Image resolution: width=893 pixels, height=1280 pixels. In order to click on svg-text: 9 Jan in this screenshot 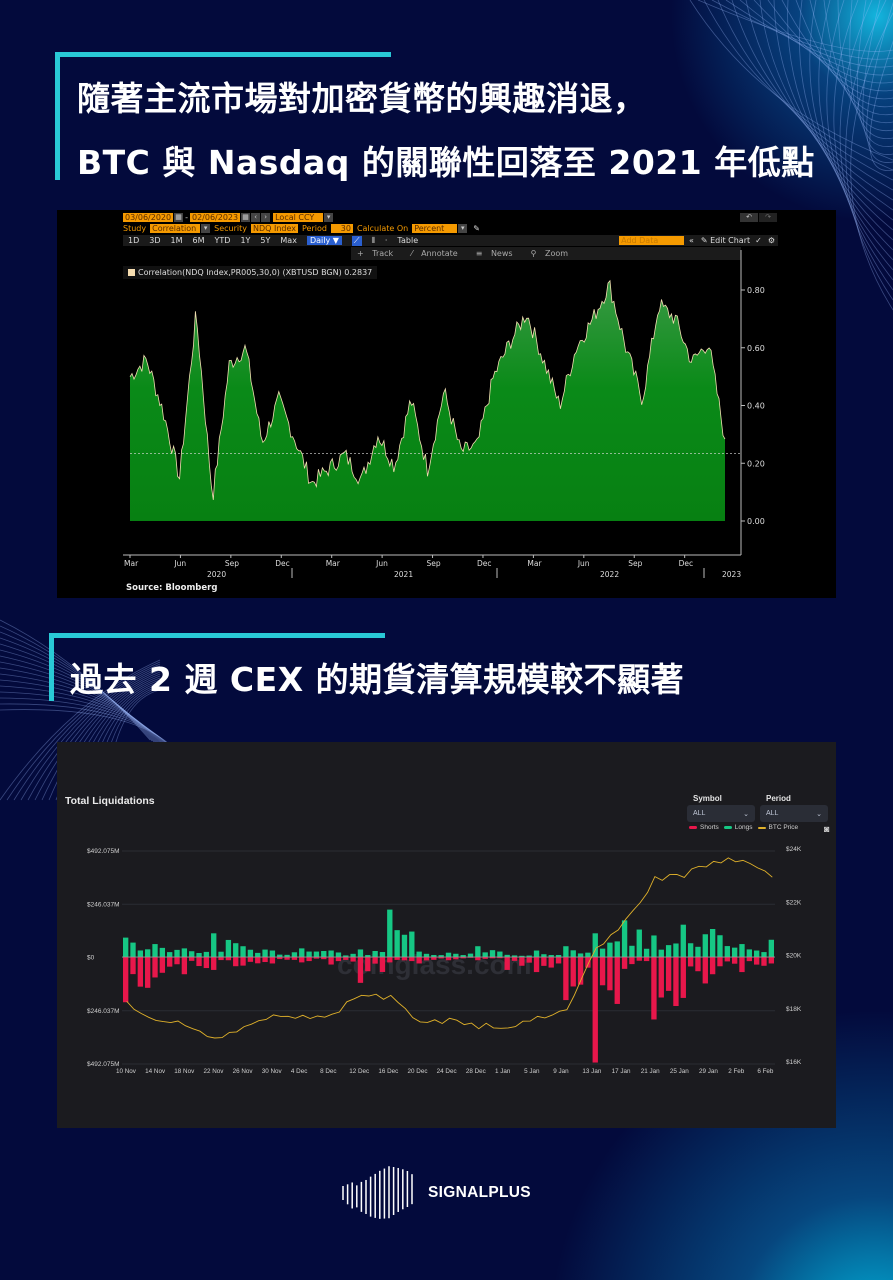, I will do `click(561, 1071)`.